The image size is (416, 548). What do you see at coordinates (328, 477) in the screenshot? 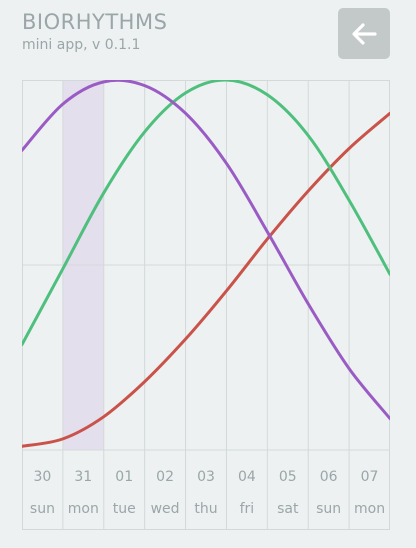
I see `day-number: 06` at bounding box center [328, 477].